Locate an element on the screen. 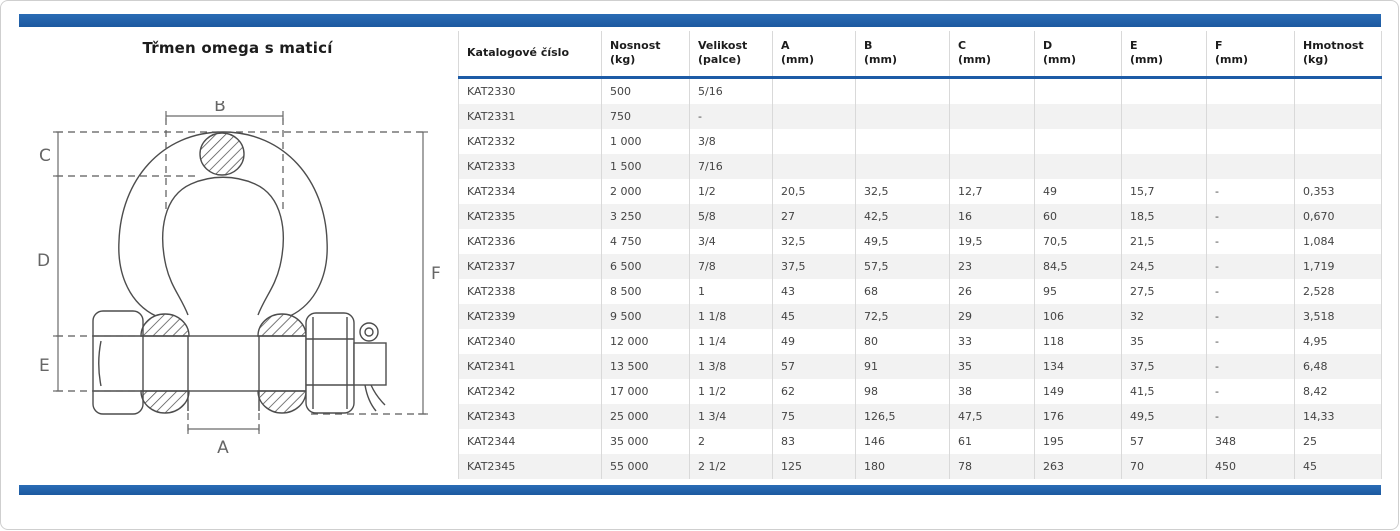 Image resolution: width=1400 pixels, height=531 pixels. right-lug-boss-bottom is located at coordinates (282, 402).